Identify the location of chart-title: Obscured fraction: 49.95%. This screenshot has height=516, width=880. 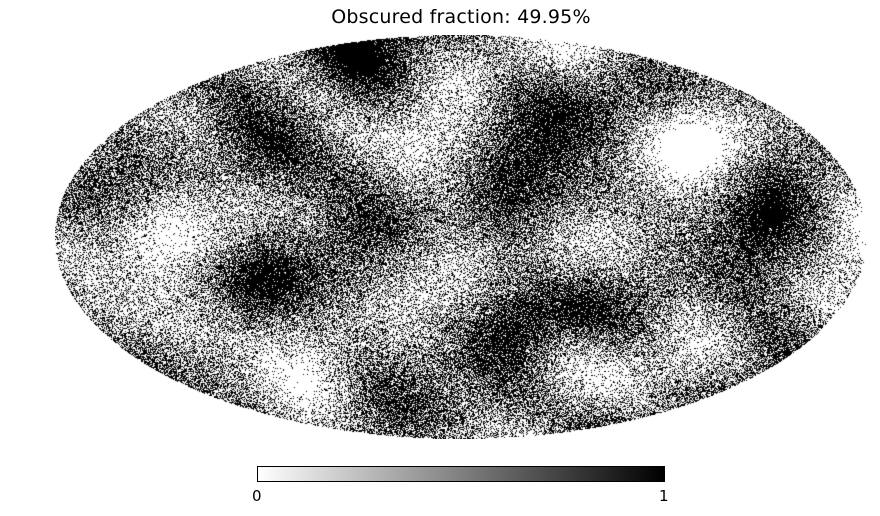
(461, 17).